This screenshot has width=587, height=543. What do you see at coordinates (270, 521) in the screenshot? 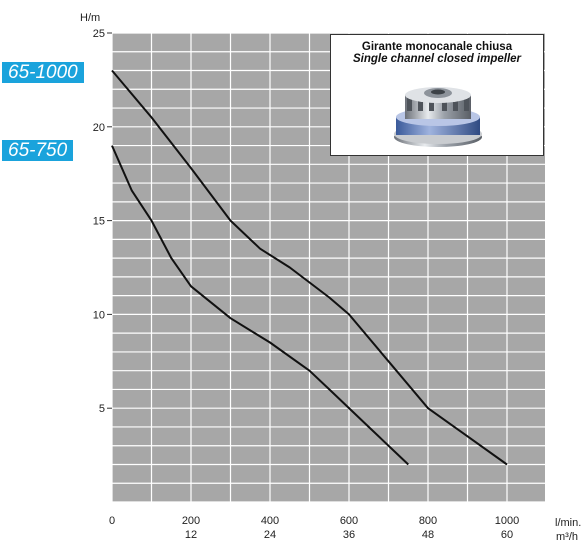
I see `x-tick-label: 400` at bounding box center [270, 521].